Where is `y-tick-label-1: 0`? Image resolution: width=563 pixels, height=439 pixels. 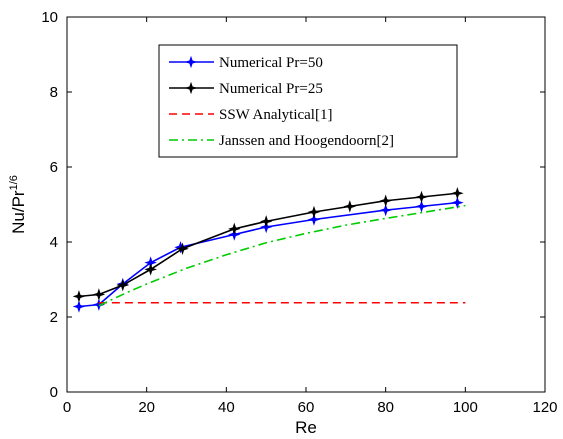 y-tick-label-1: 0 is located at coordinates (54, 392).